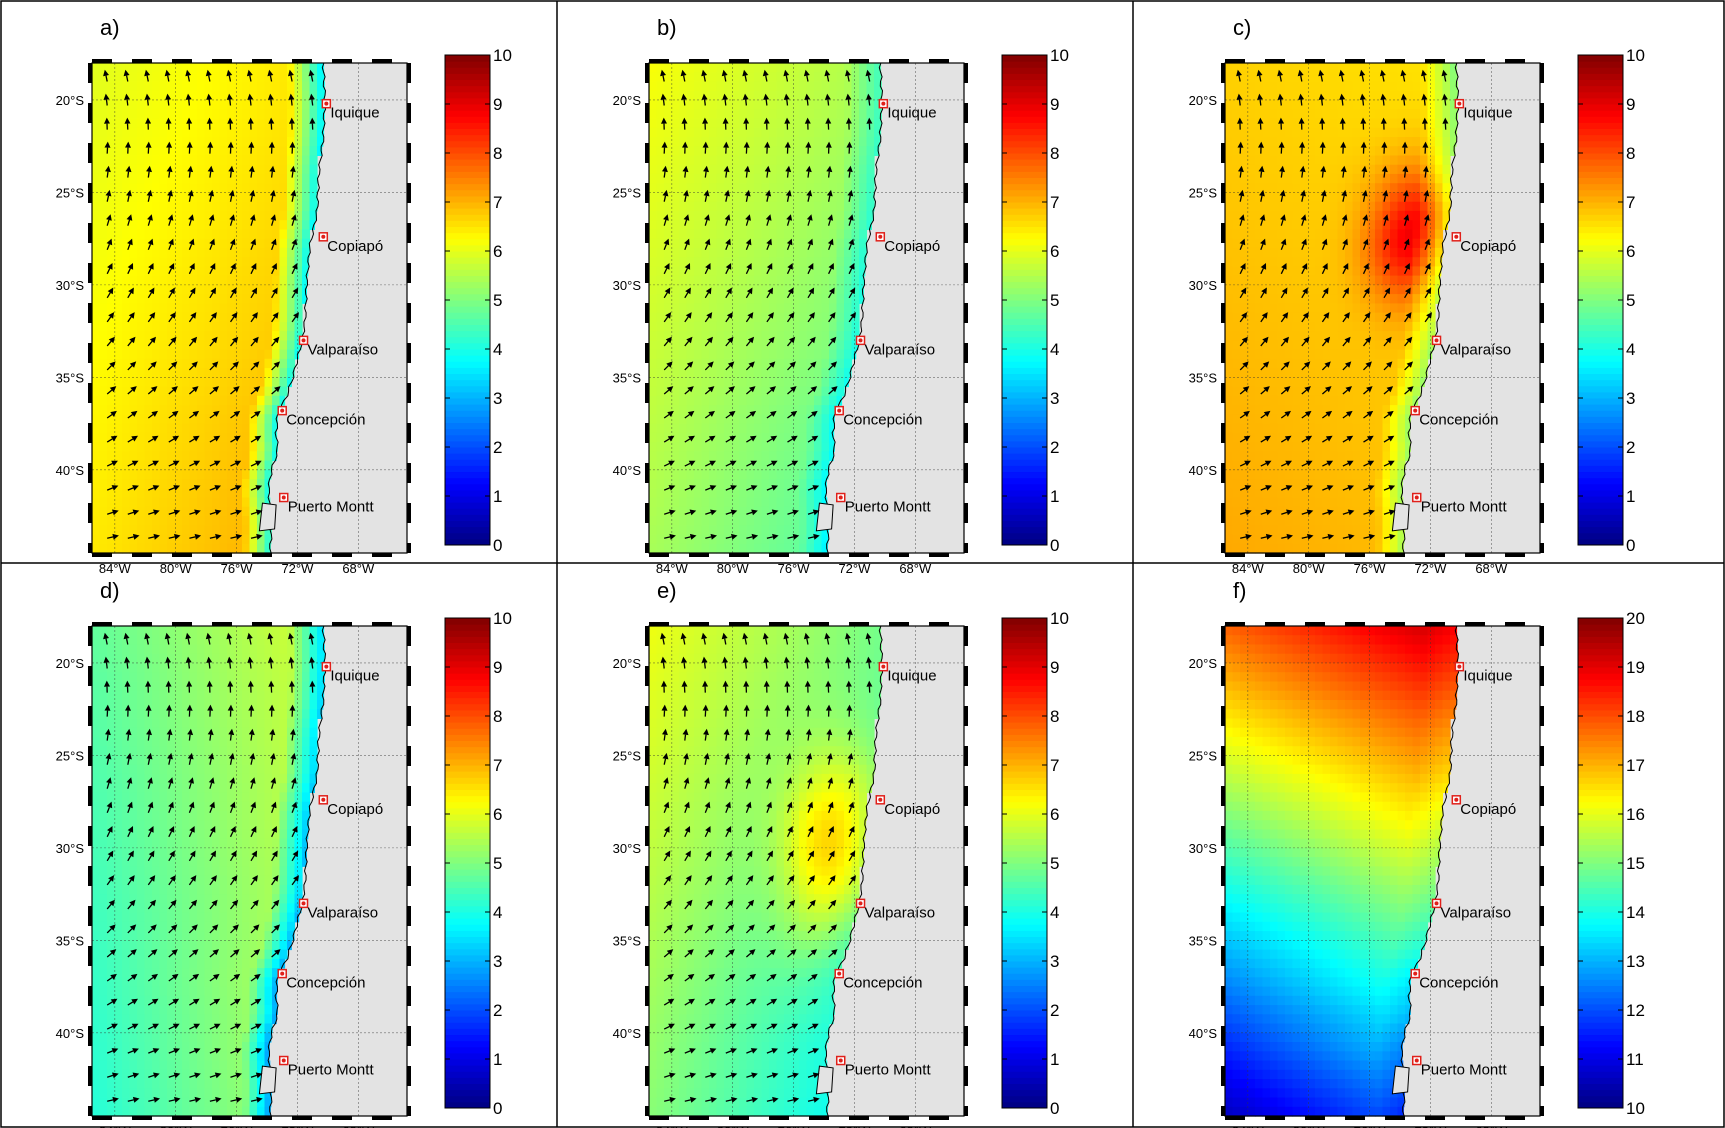 Image resolution: width=1725 pixels, height=1128 pixels. I want to click on colorbar-tick-label: 7, so click(1054, 202).